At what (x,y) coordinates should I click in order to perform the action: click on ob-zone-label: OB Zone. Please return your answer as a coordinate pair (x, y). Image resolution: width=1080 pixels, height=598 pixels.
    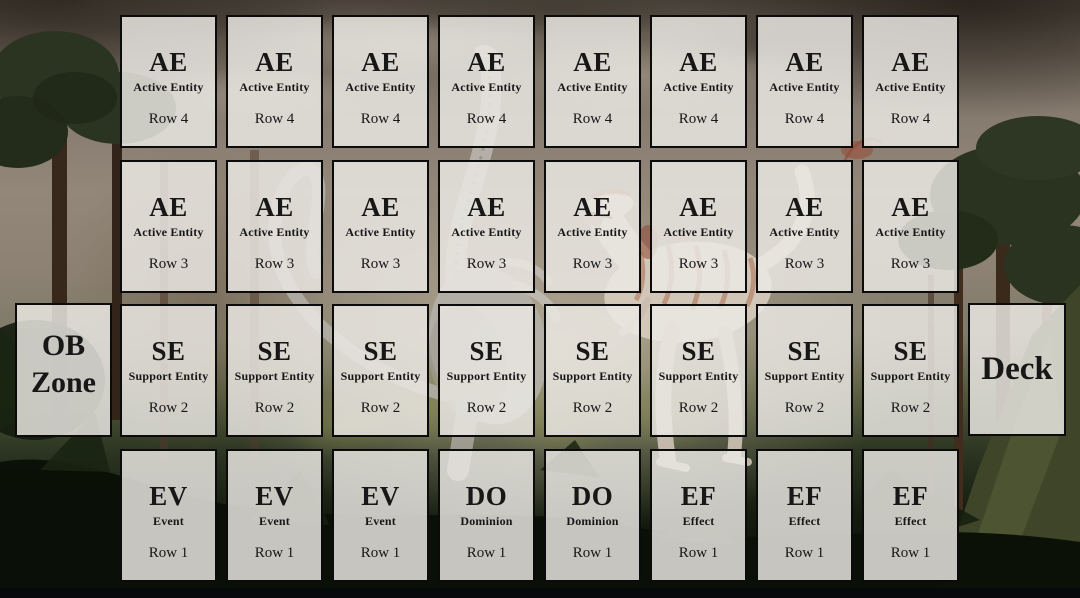
    Looking at the image, I should click on (63, 364).